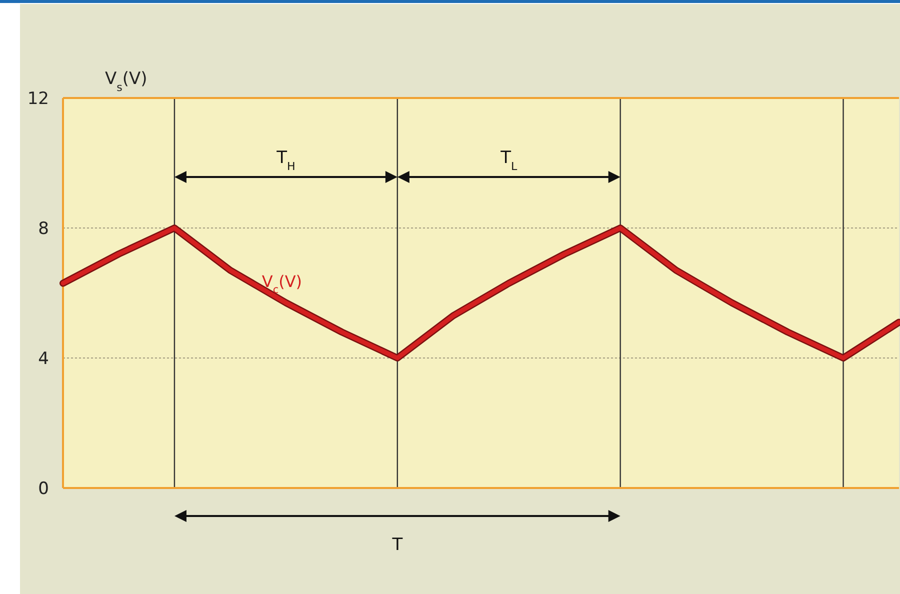  I want to click on y-tick-label: 4, so click(43, 359).